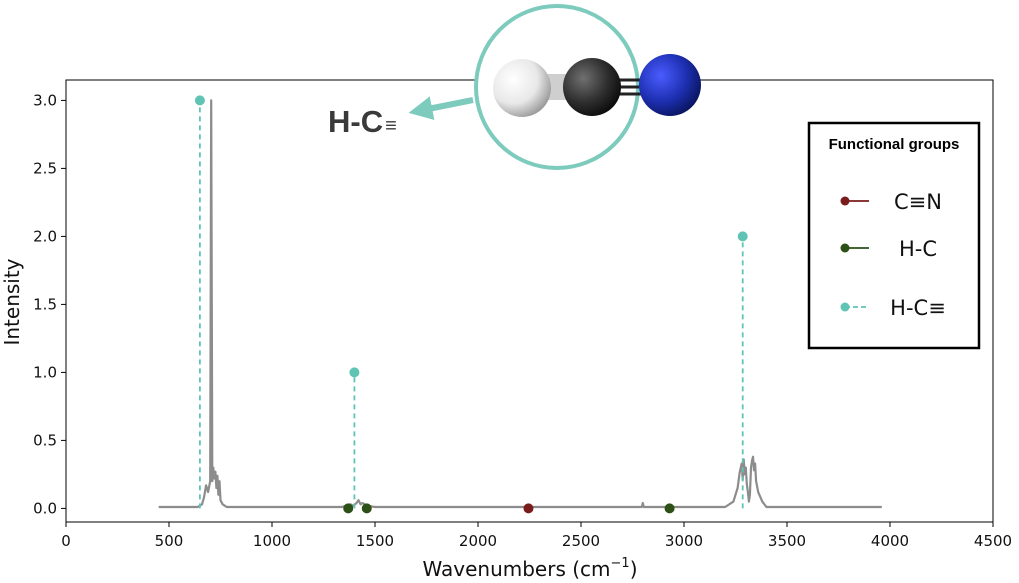 This screenshot has height=583, width=1019. What do you see at coordinates (918, 249) in the screenshot?
I see `legend-label: H-C` at bounding box center [918, 249].